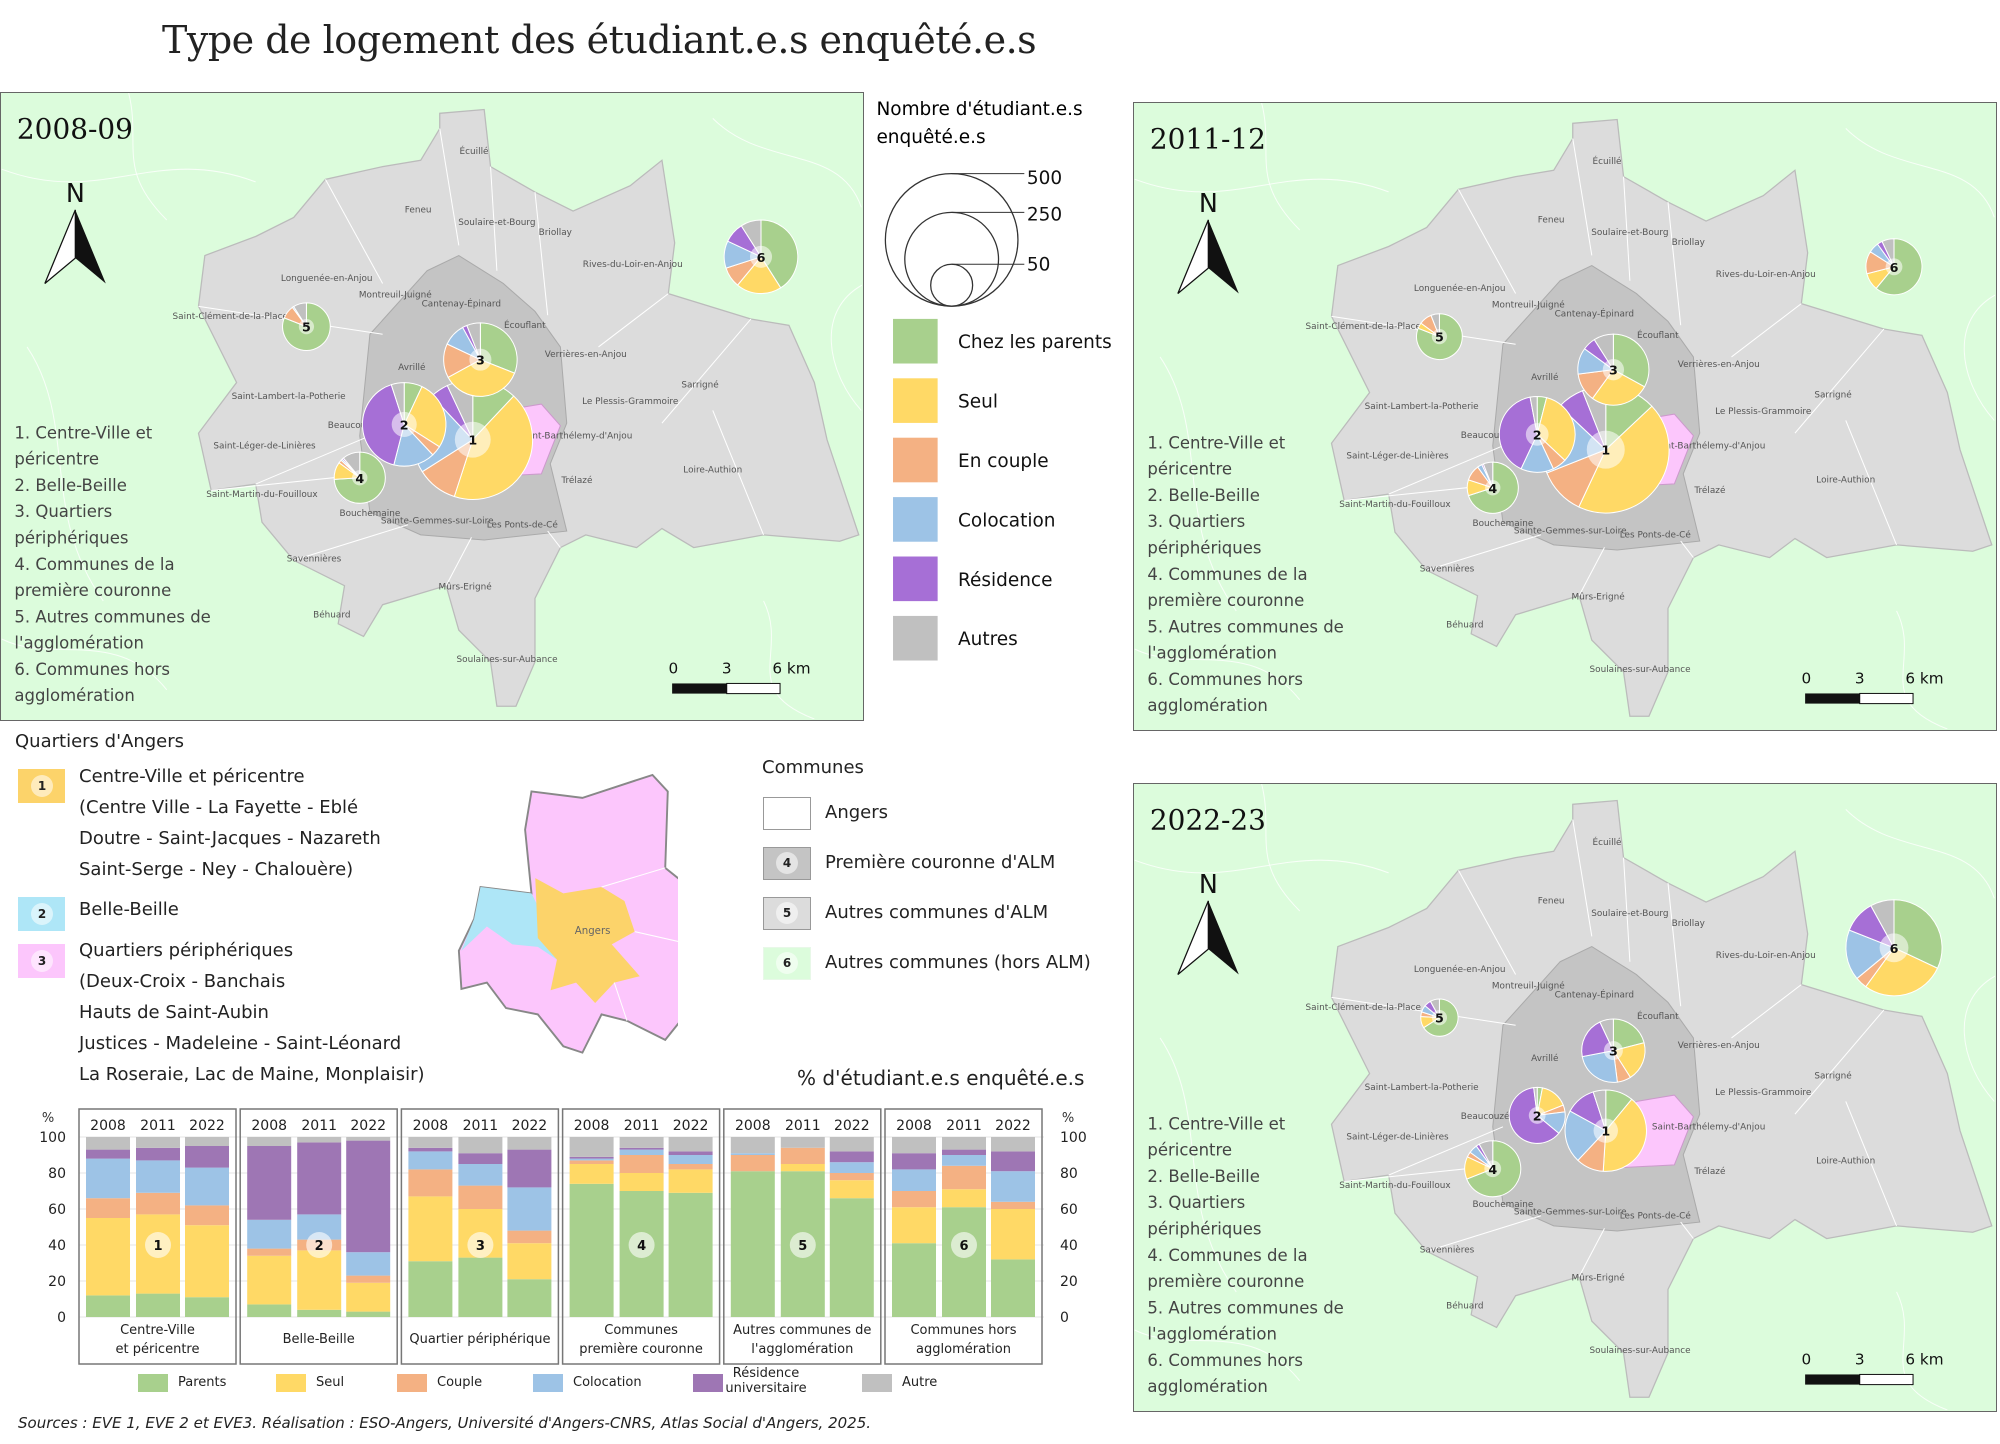 The width and height of the screenshot is (2000, 1444). What do you see at coordinates (1763, 1093) in the screenshot?
I see `commune-label: Le Plessis-Grammoire` at bounding box center [1763, 1093].